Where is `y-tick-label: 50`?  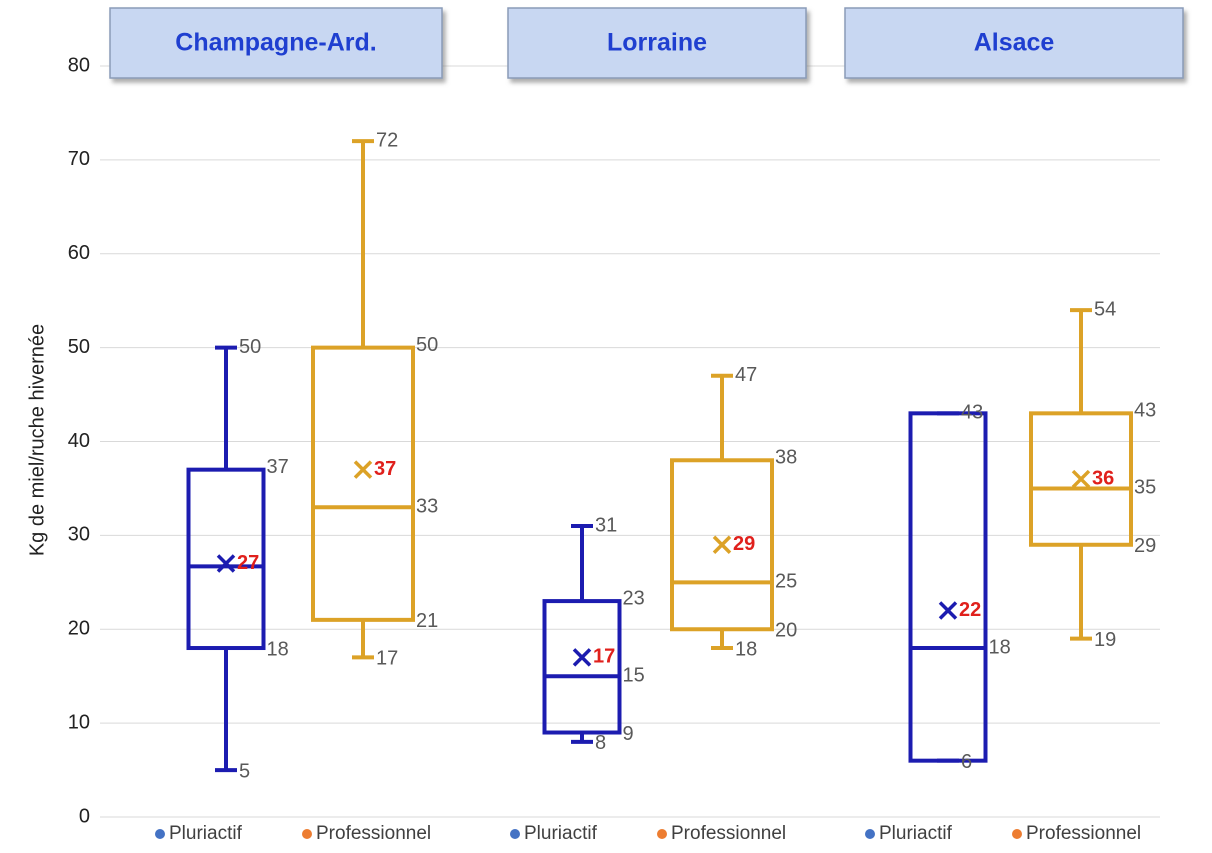
y-tick-label: 50 is located at coordinates (79, 347).